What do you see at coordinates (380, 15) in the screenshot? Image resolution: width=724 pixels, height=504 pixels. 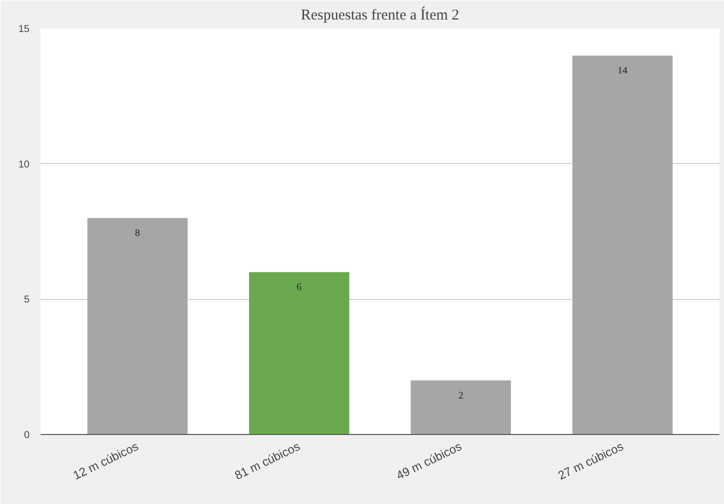 I see `chart-title: Respuestas frente a Ítem 2` at bounding box center [380, 15].